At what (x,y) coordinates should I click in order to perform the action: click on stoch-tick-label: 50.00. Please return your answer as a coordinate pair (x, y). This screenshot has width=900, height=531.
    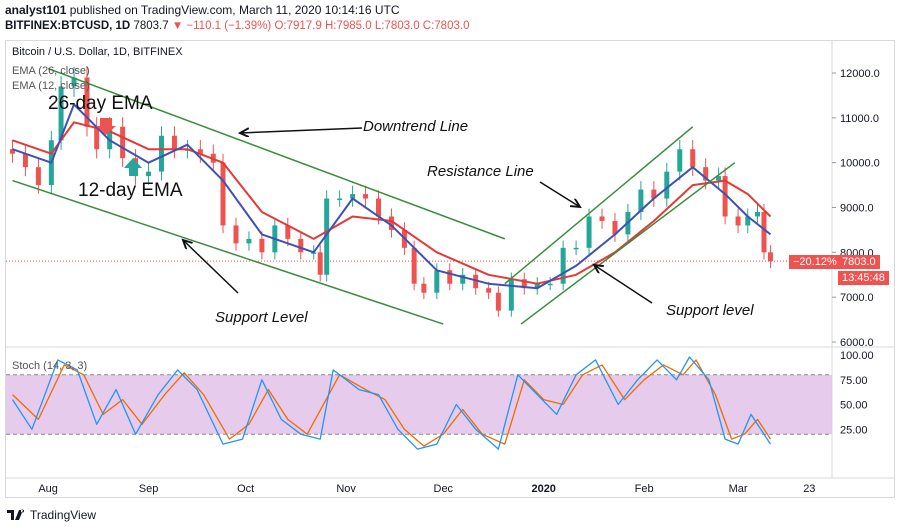
    Looking at the image, I should click on (854, 406).